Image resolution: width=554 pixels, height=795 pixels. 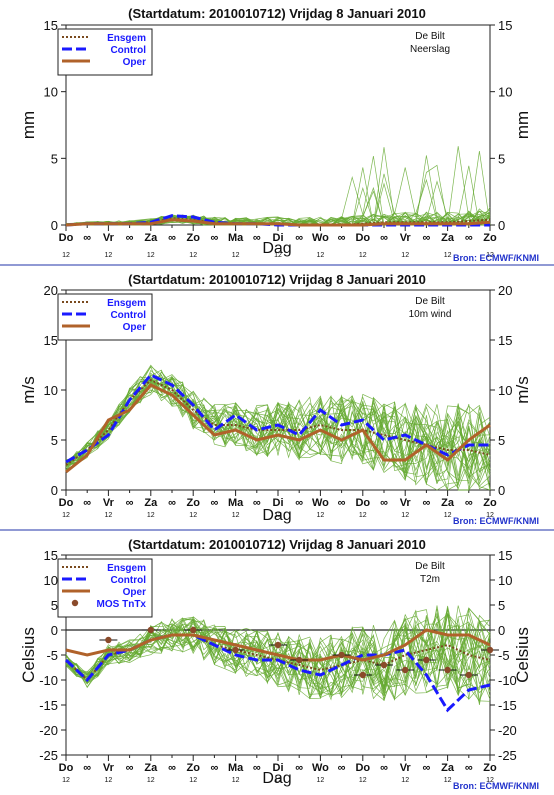 I want to click on series-line-ensgem, so click(x=278, y=658).